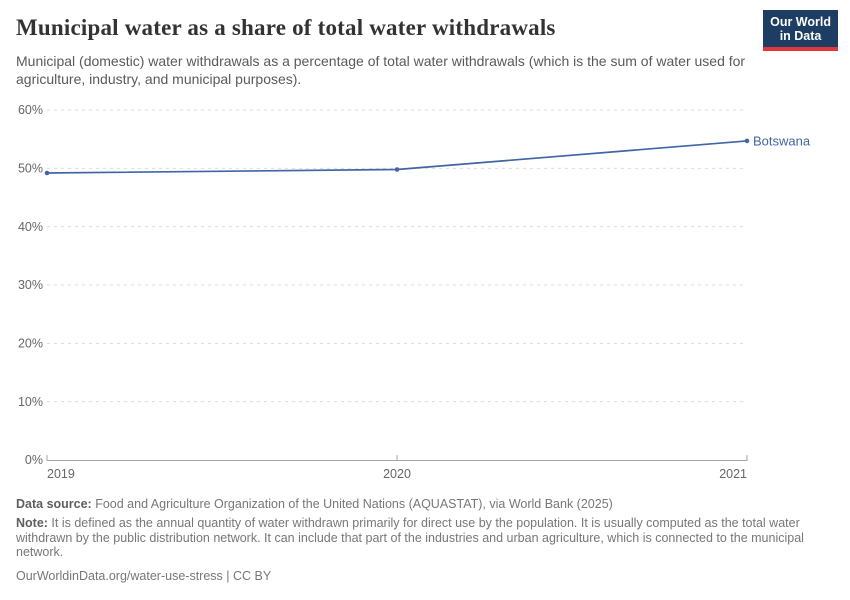  What do you see at coordinates (119, 576) in the screenshot?
I see `footer-url: OurWorldinData.org/water-use-stress` at bounding box center [119, 576].